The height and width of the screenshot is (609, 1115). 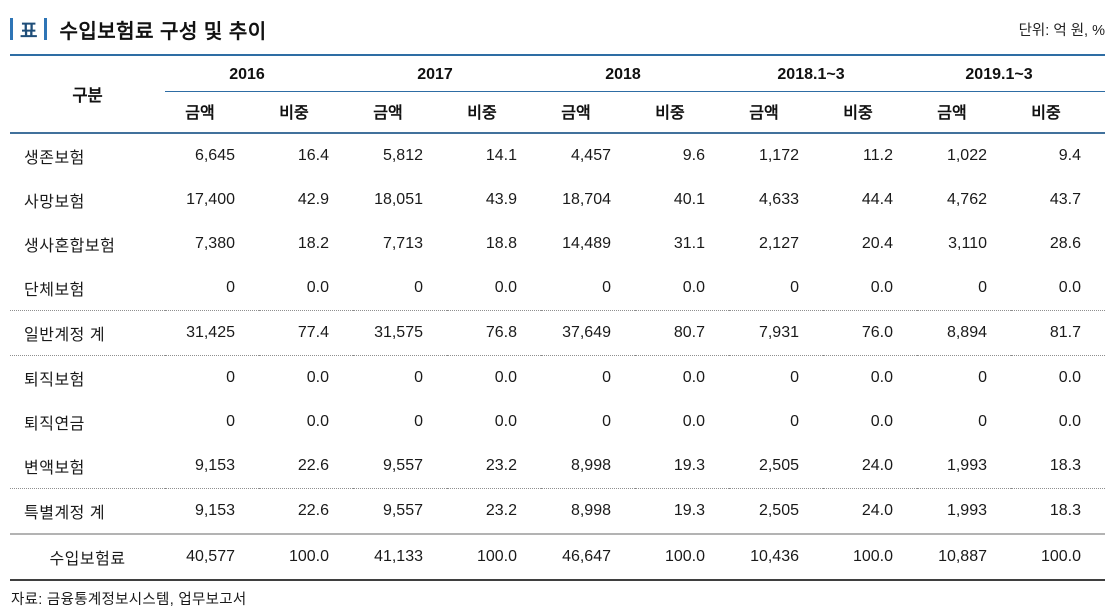 I want to click on badge-left-bar-icon, so click(x=11, y=29).